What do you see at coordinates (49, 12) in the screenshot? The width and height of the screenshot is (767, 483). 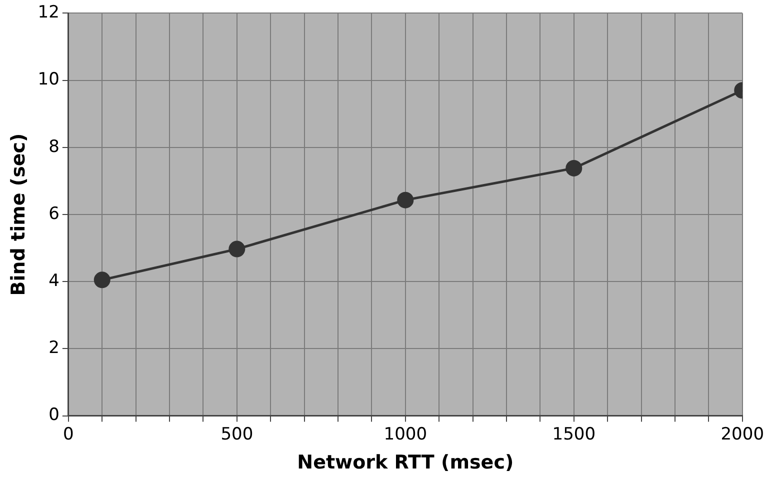 I see `y-tick-label: 12` at bounding box center [49, 12].